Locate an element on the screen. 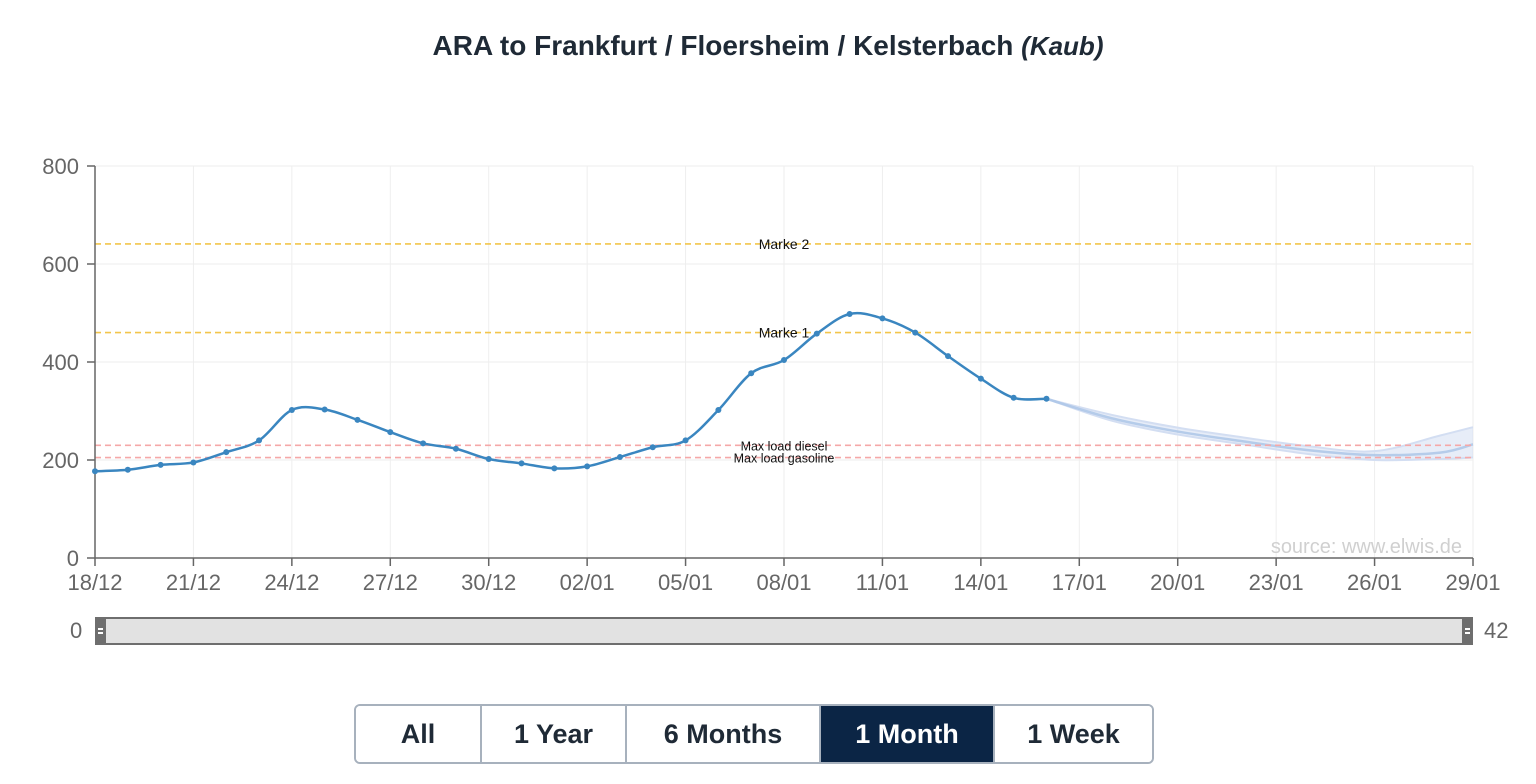 The width and height of the screenshot is (1536, 784). forecast-line is located at coordinates (1260, 427).